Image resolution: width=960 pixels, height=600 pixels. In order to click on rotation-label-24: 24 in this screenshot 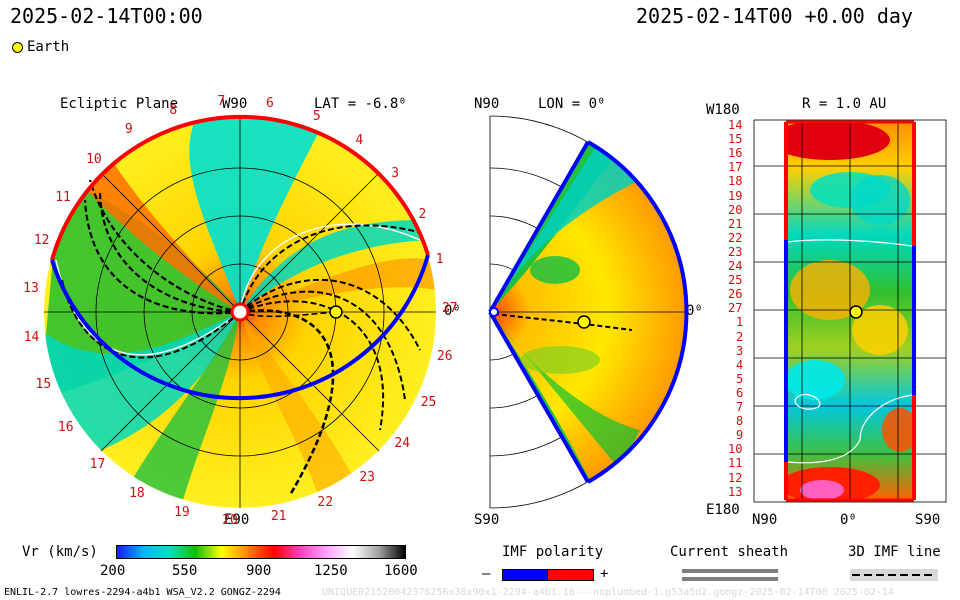, I will do `click(402, 444)`.